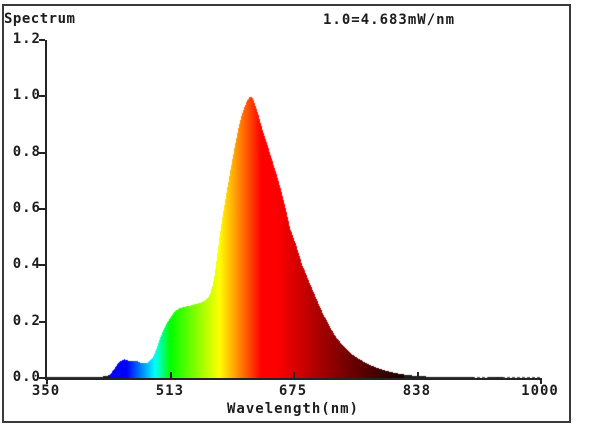  Describe the element at coordinates (170, 391) in the screenshot. I see `x-tick-label: 513` at that location.